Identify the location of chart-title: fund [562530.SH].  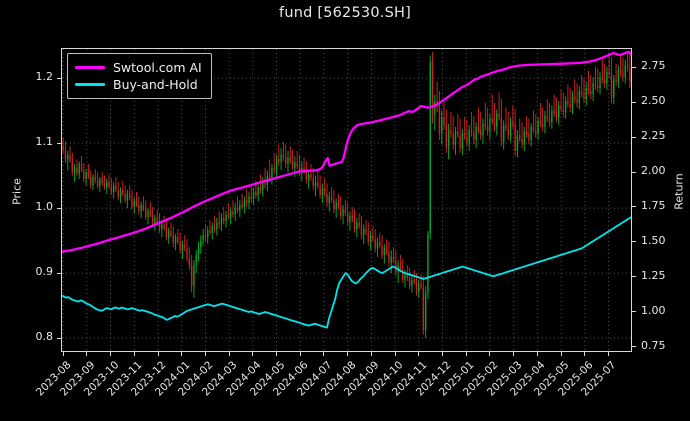
(345, 13).